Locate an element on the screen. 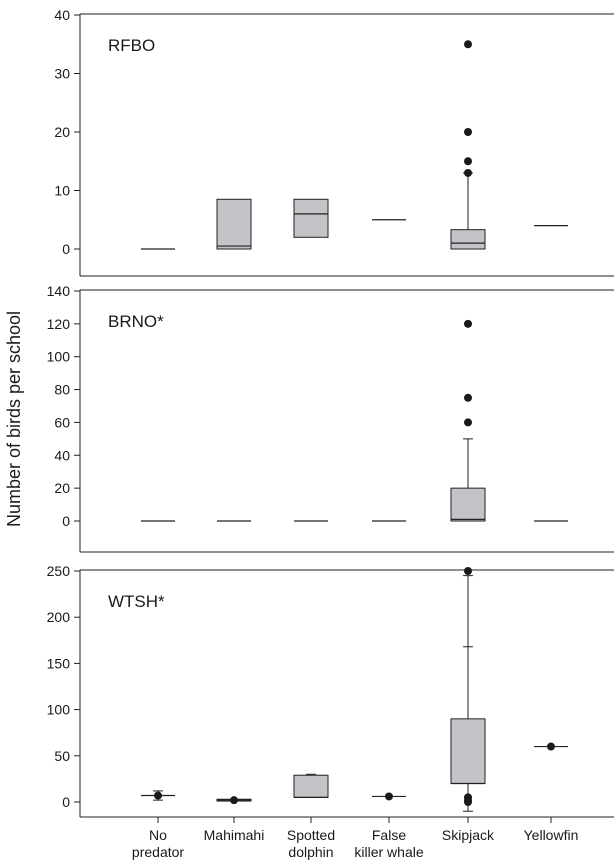 The width and height of the screenshot is (614, 865). y-tick-label: 50 is located at coordinates (62, 756).